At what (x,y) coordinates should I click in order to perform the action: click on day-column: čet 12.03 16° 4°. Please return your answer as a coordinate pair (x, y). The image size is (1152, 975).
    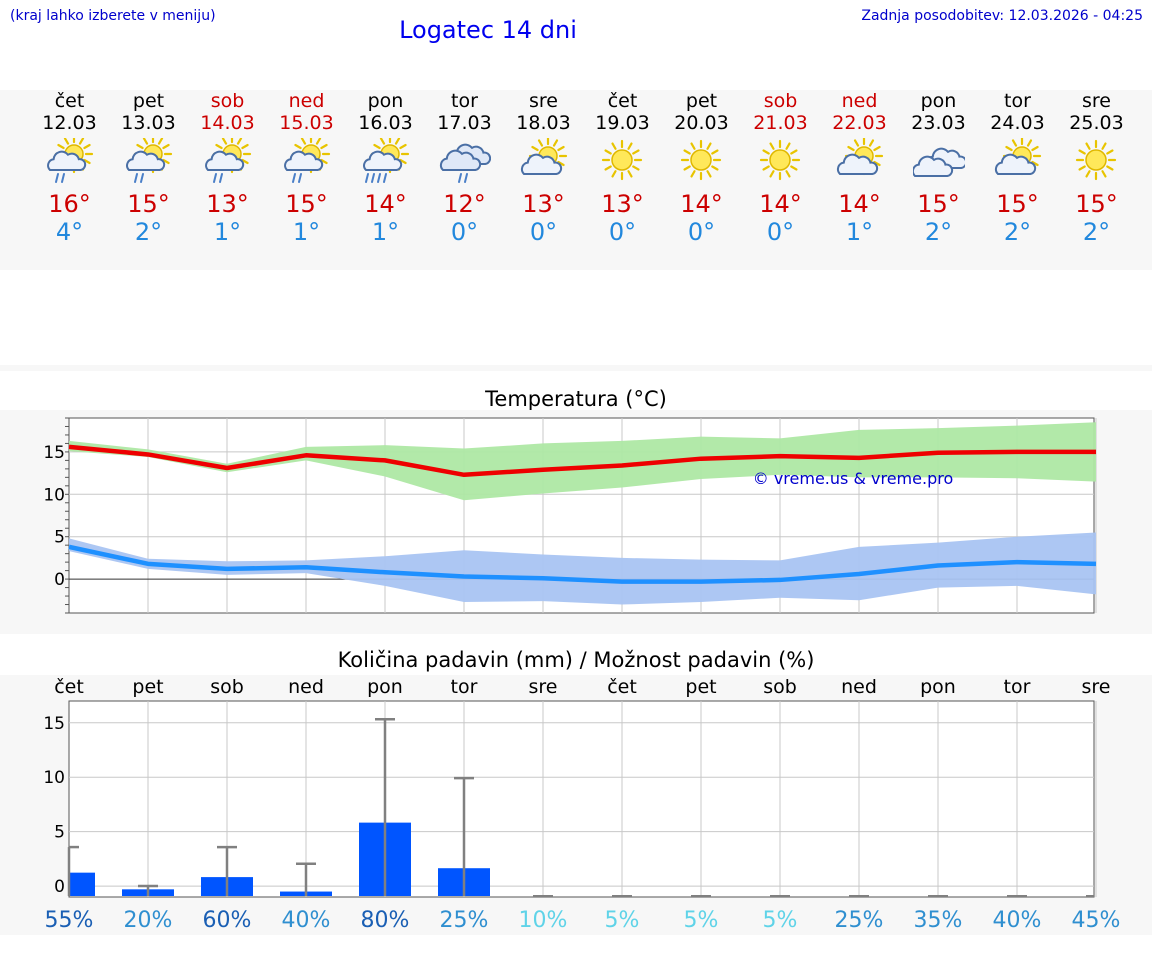
    Looking at the image, I should click on (69, 168).